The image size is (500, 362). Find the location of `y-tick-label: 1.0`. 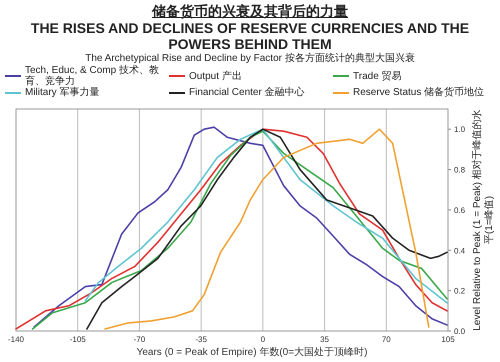

y-tick-label: 1.0 is located at coordinates (460, 129).